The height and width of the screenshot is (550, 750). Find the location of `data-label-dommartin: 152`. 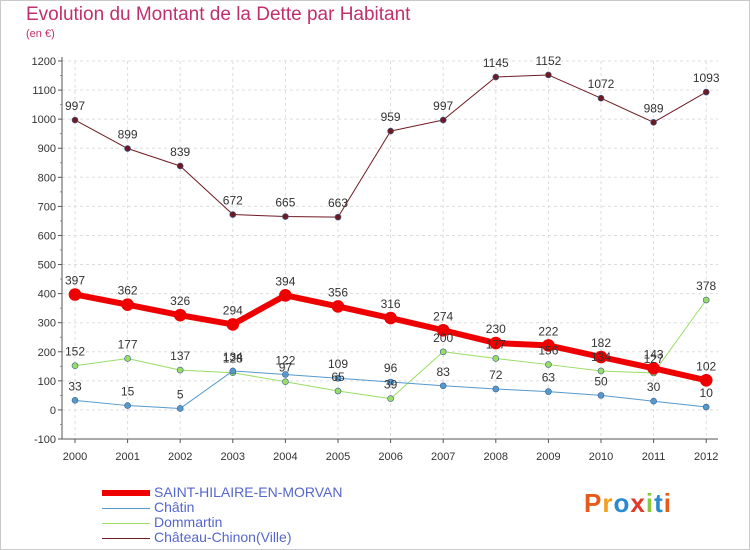

data-label-dommartin: 152 is located at coordinates (75, 352).